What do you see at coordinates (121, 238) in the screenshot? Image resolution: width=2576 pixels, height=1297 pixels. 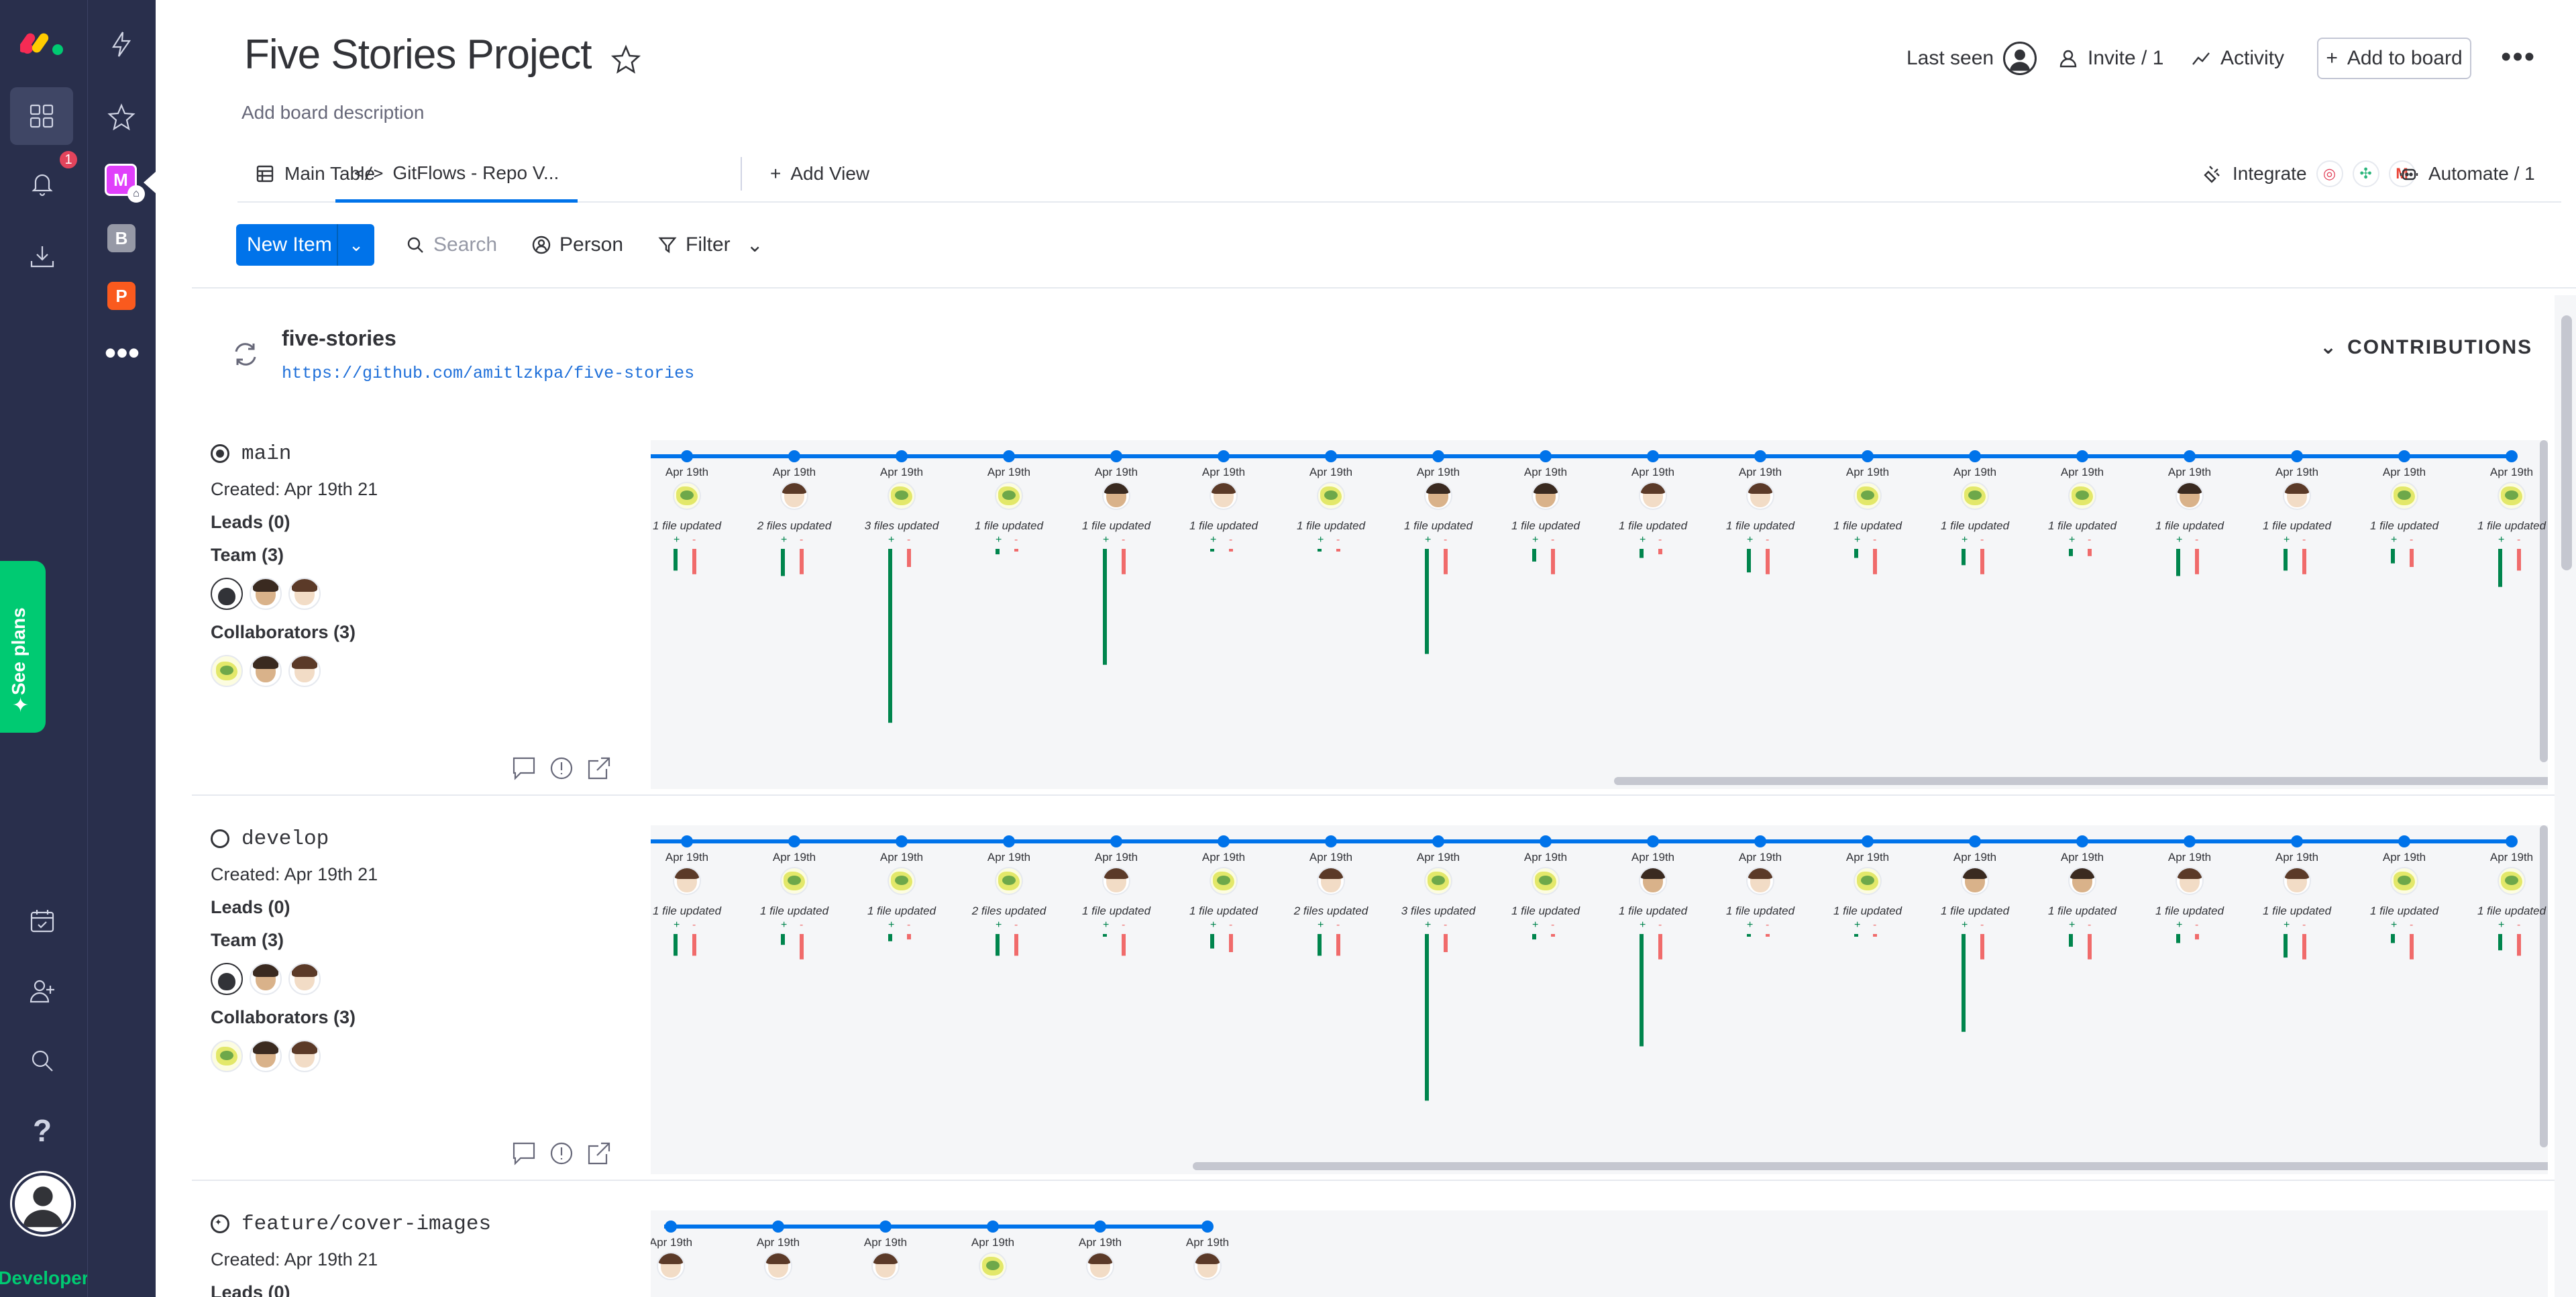 I see `workspace-b-avatar: B` at bounding box center [121, 238].